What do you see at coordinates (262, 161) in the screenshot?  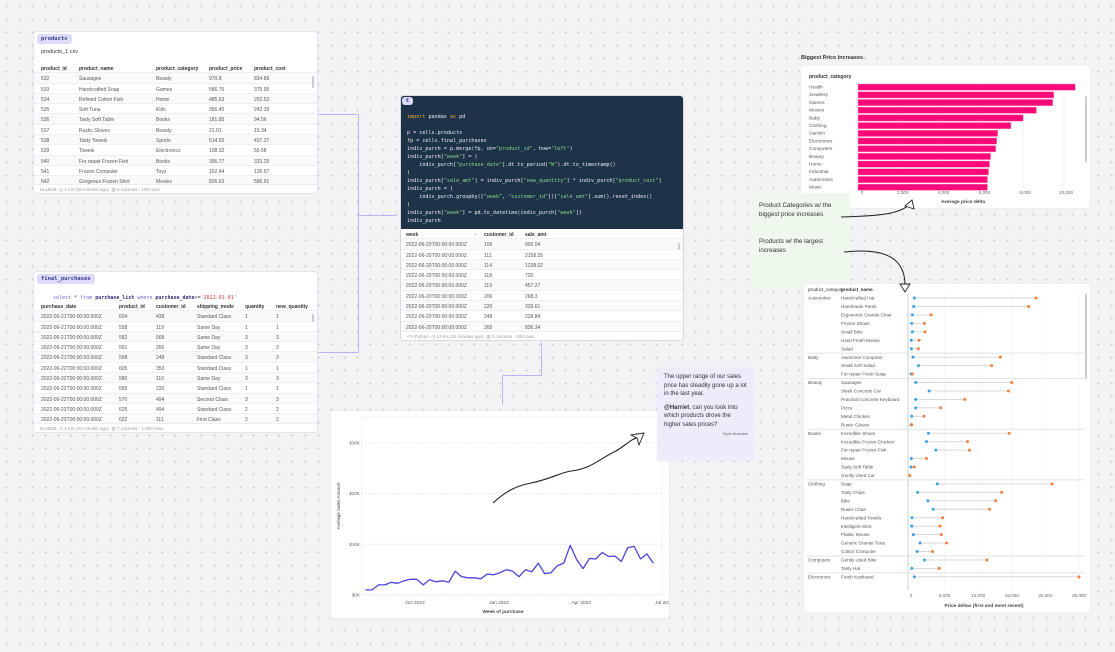 I see `table-cell: 333.29` at bounding box center [262, 161].